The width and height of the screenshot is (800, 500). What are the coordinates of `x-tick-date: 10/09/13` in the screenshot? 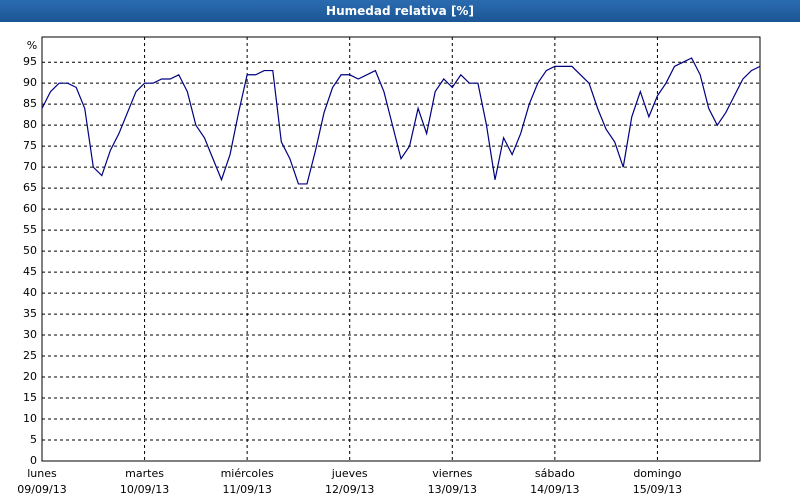 It's located at (144, 489).